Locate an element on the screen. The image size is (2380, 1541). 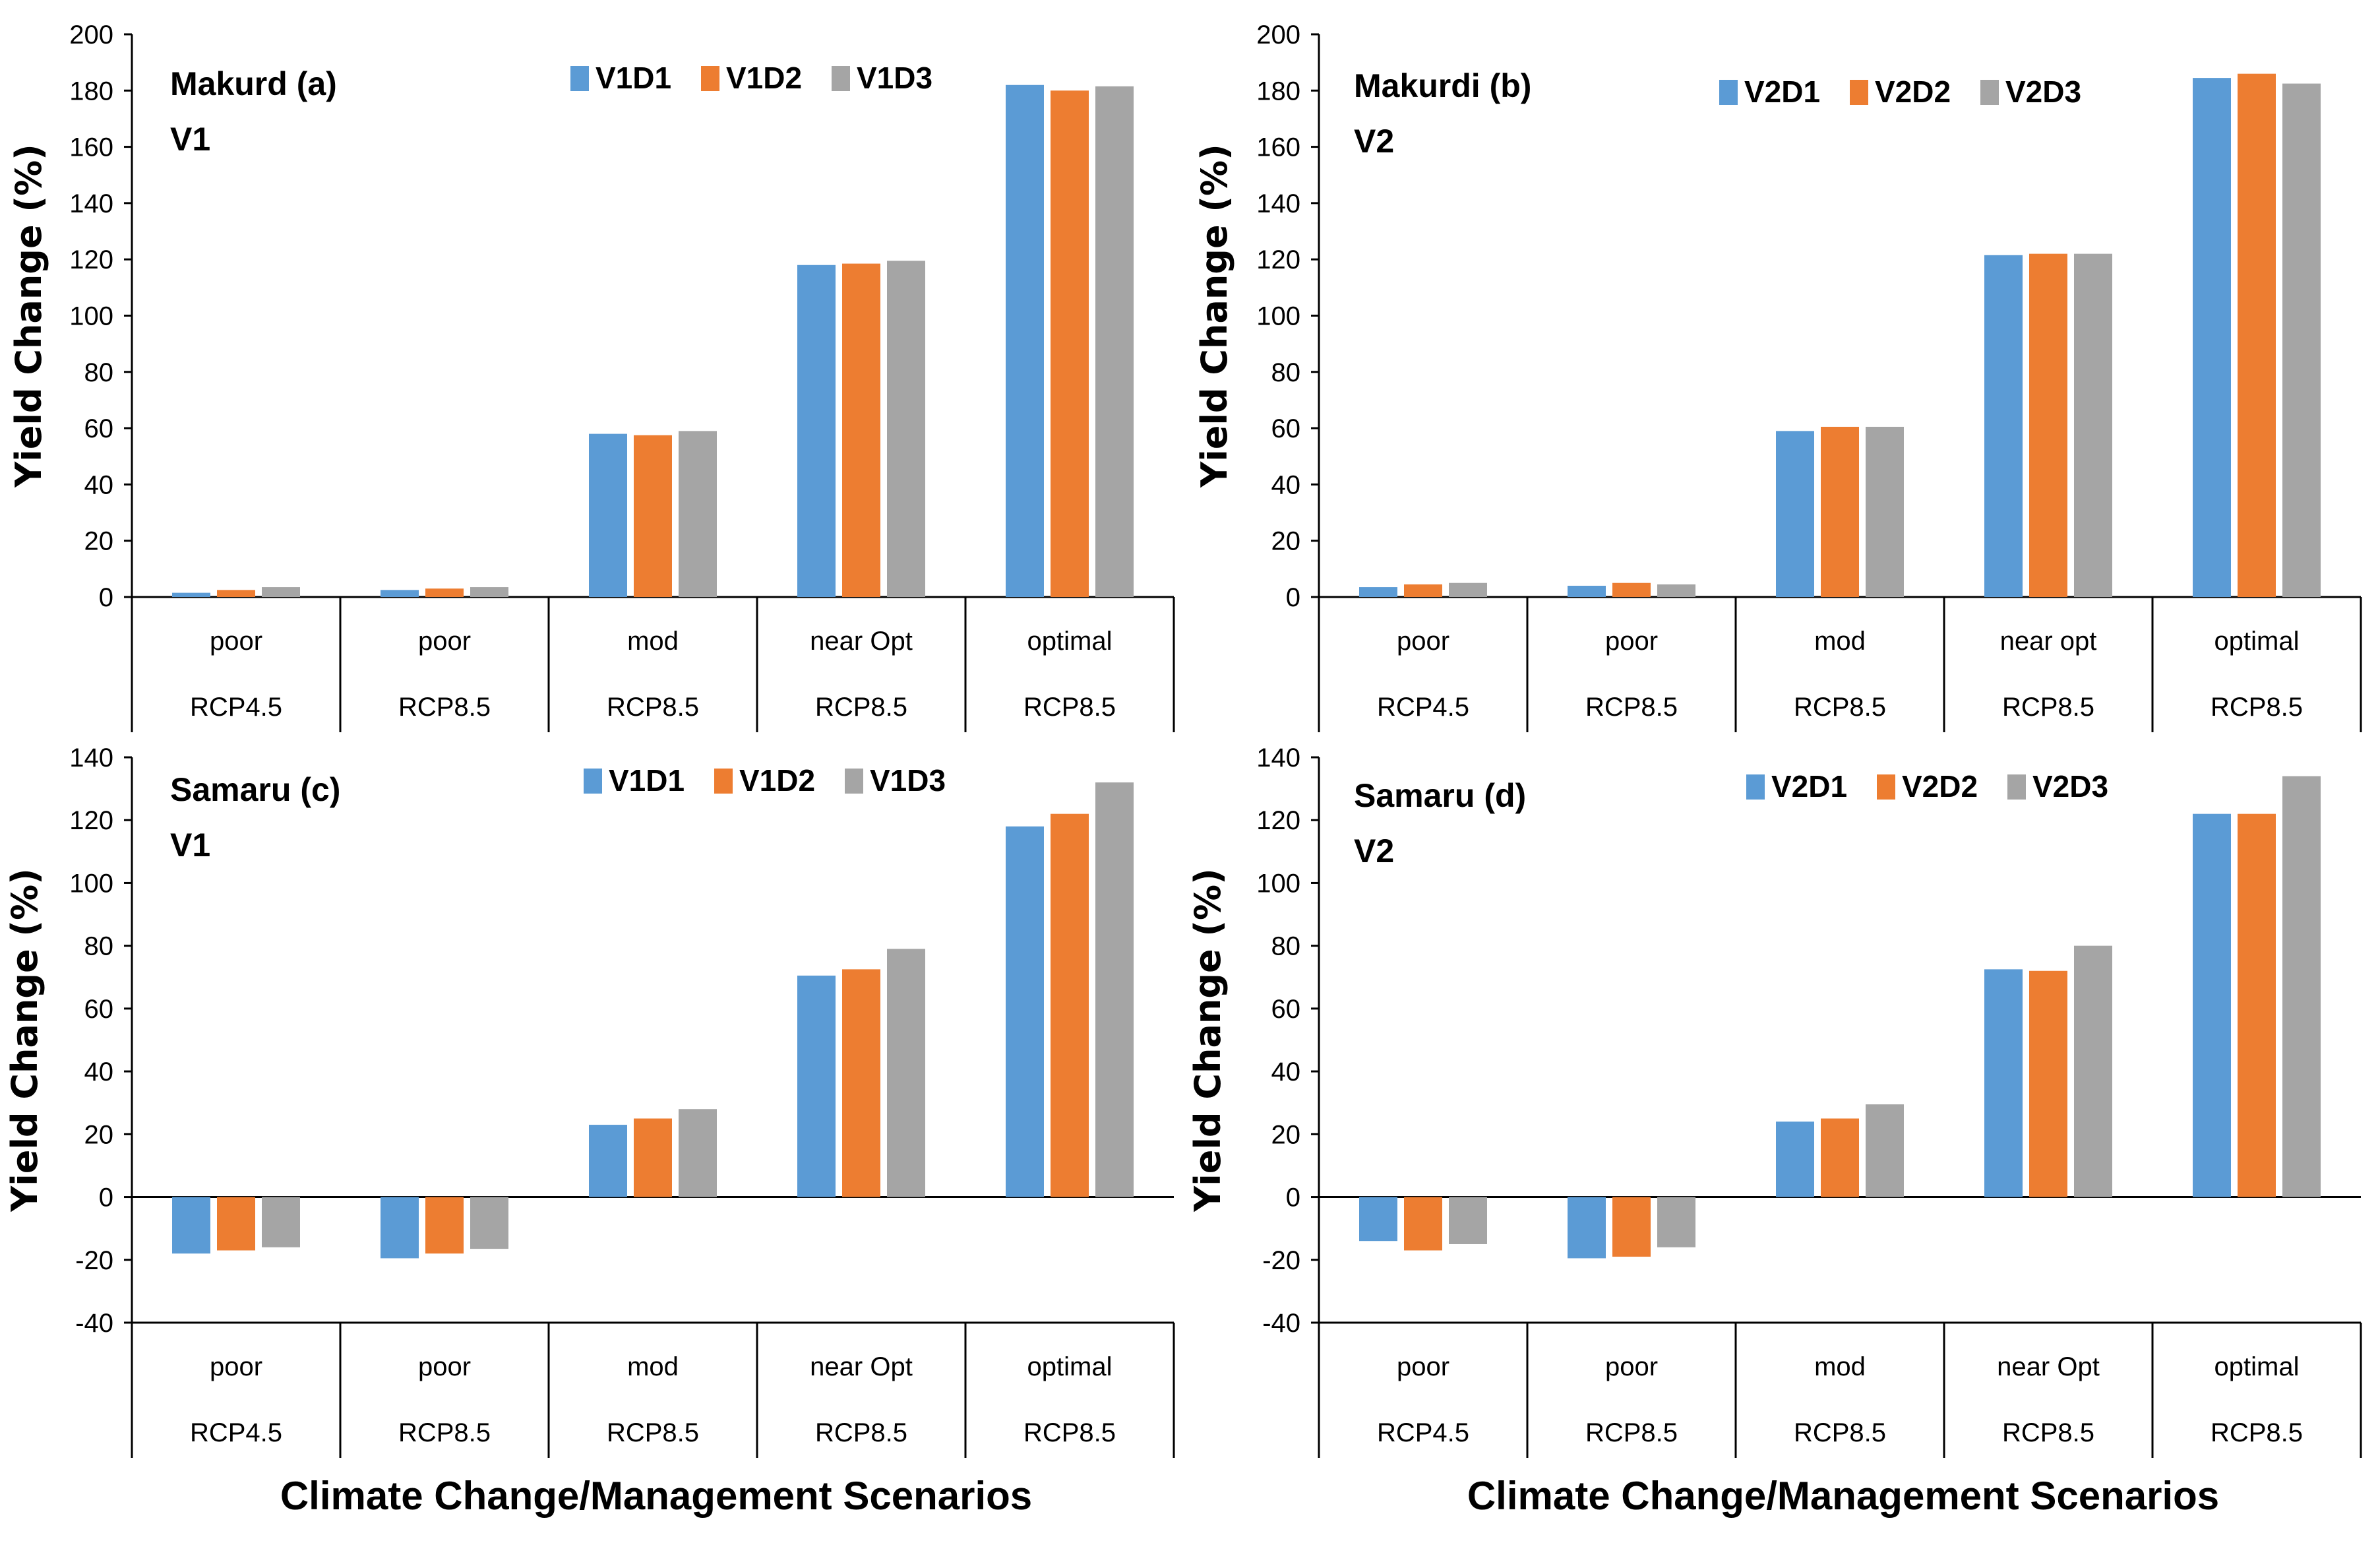
category-label-a: mod is located at coordinates (653, 641).